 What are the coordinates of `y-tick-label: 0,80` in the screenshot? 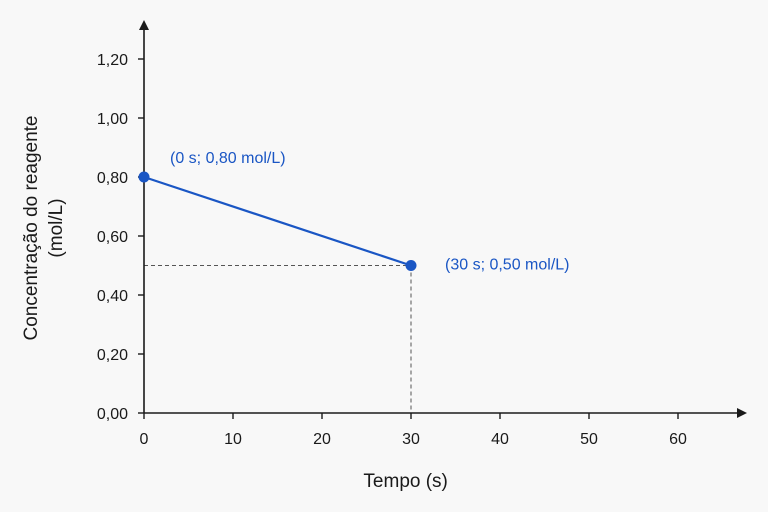 It's located at (112, 178).